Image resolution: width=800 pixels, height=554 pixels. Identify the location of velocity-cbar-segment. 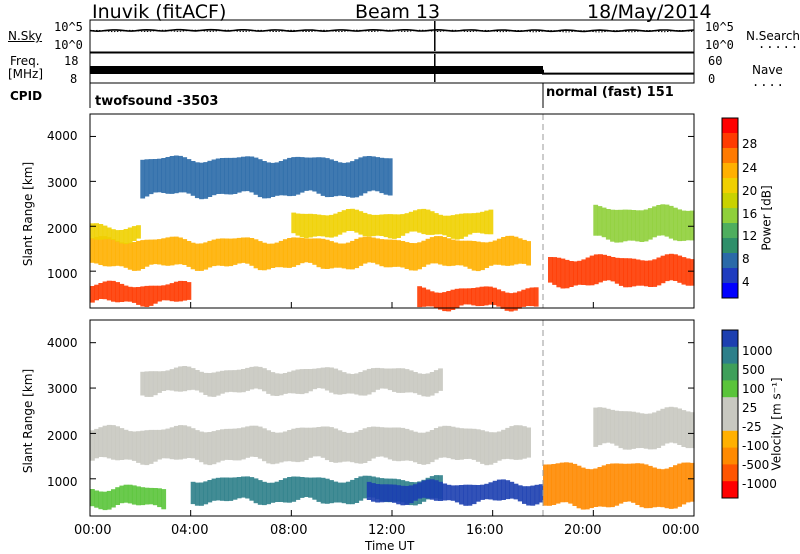
(730, 439).